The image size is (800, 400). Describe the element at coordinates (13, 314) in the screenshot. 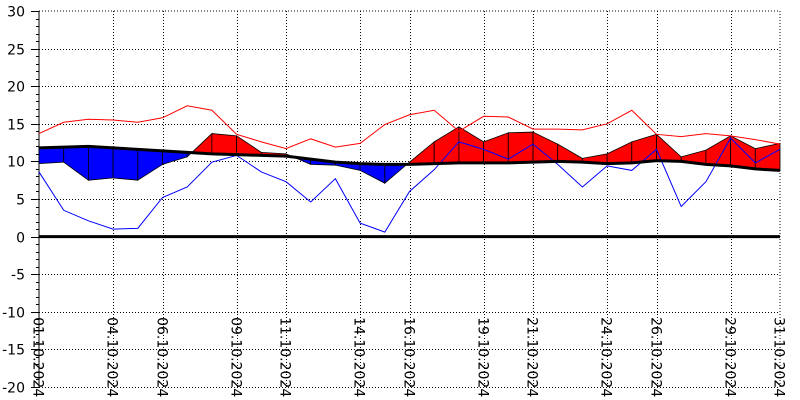

I see `y-tick-label: -10` at that location.